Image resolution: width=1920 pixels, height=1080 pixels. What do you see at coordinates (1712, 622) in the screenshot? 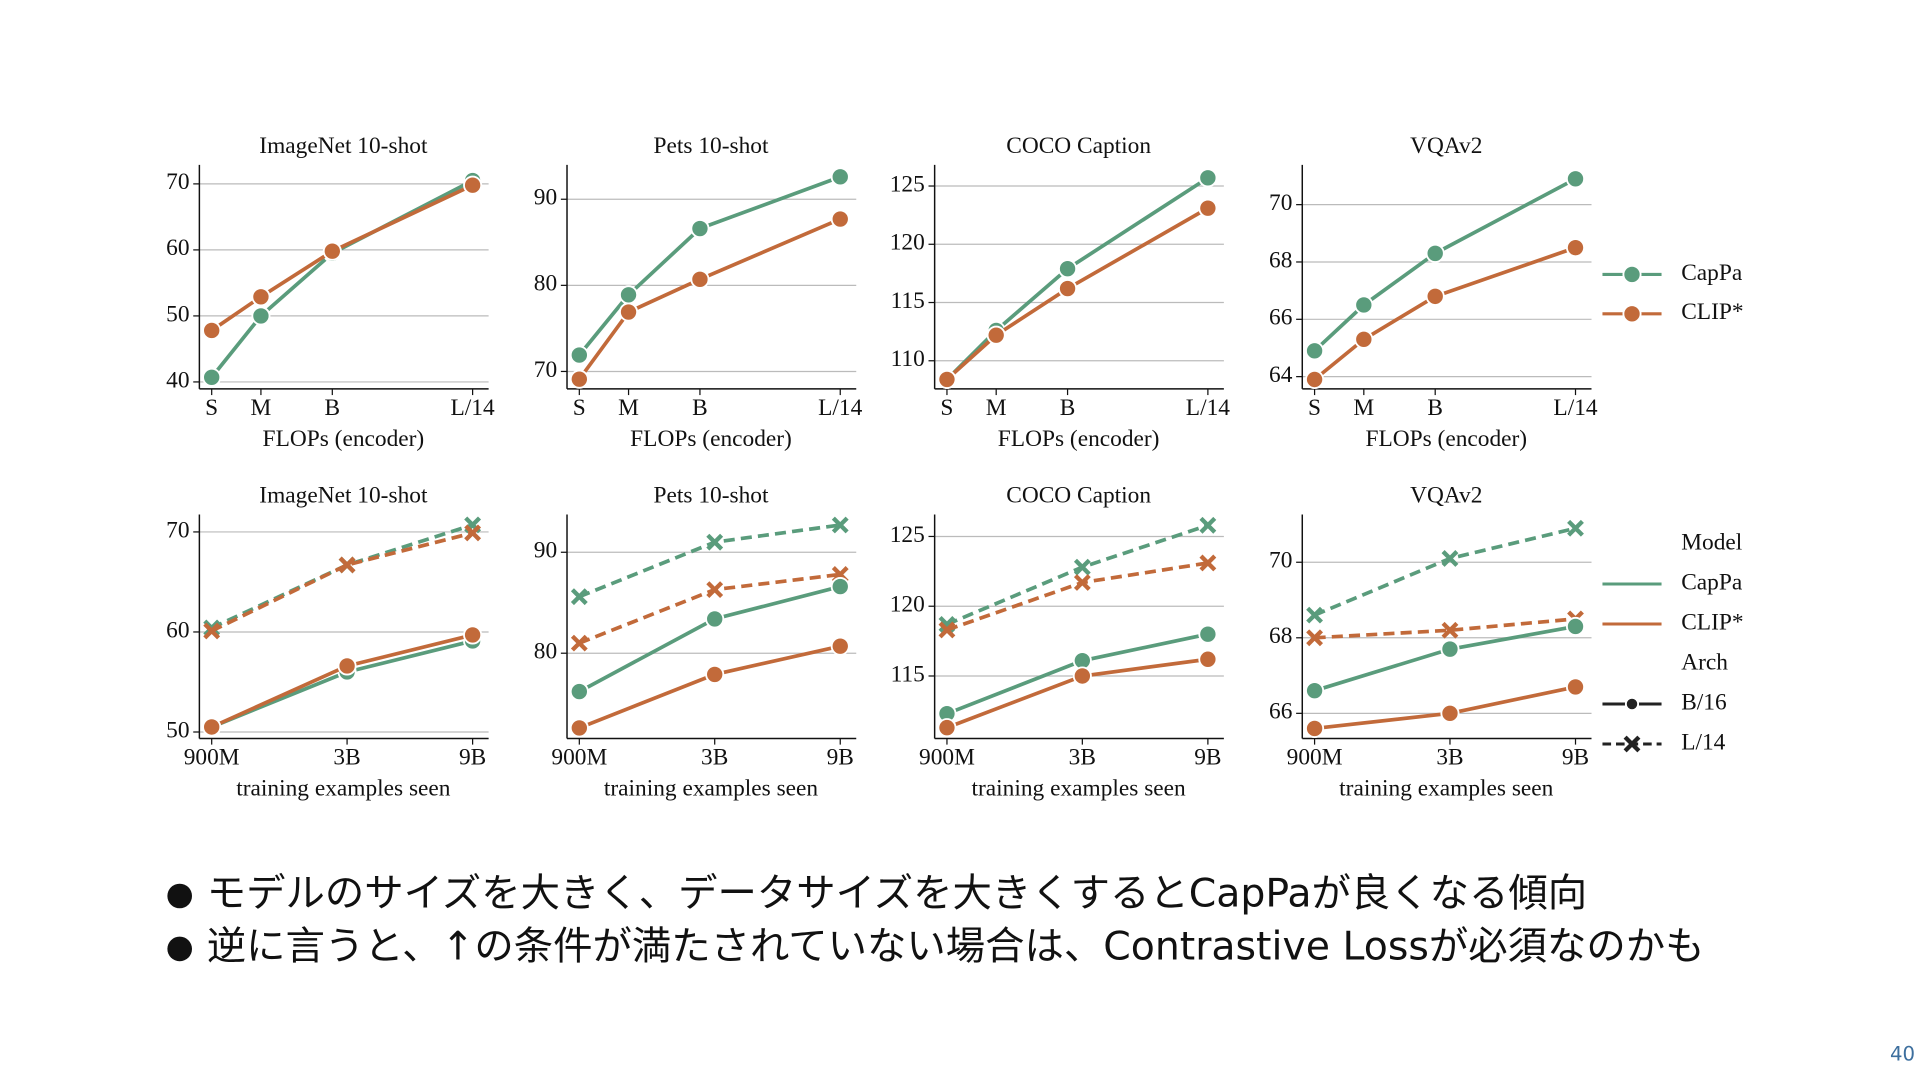
I see `legend-label: CLIP*` at bounding box center [1712, 622].